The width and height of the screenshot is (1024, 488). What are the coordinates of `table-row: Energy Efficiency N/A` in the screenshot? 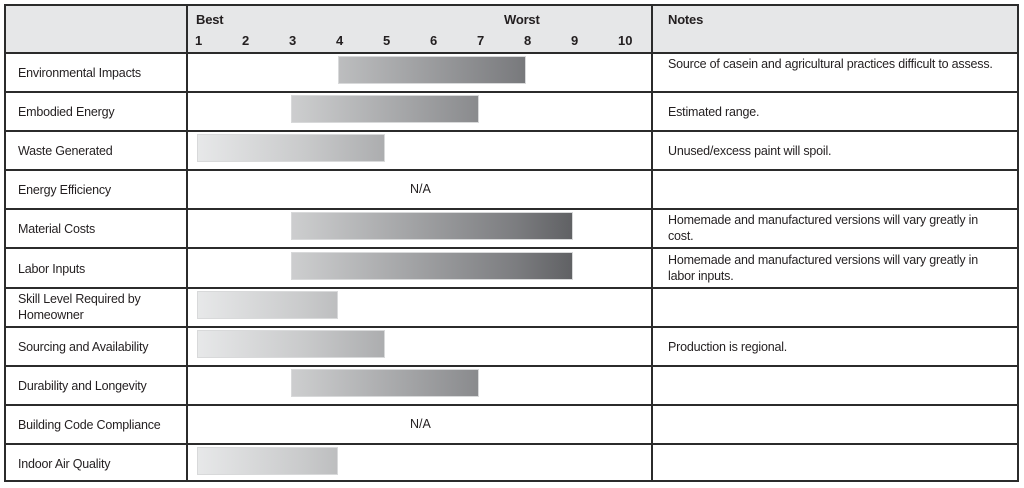 It's located at (511, 191).